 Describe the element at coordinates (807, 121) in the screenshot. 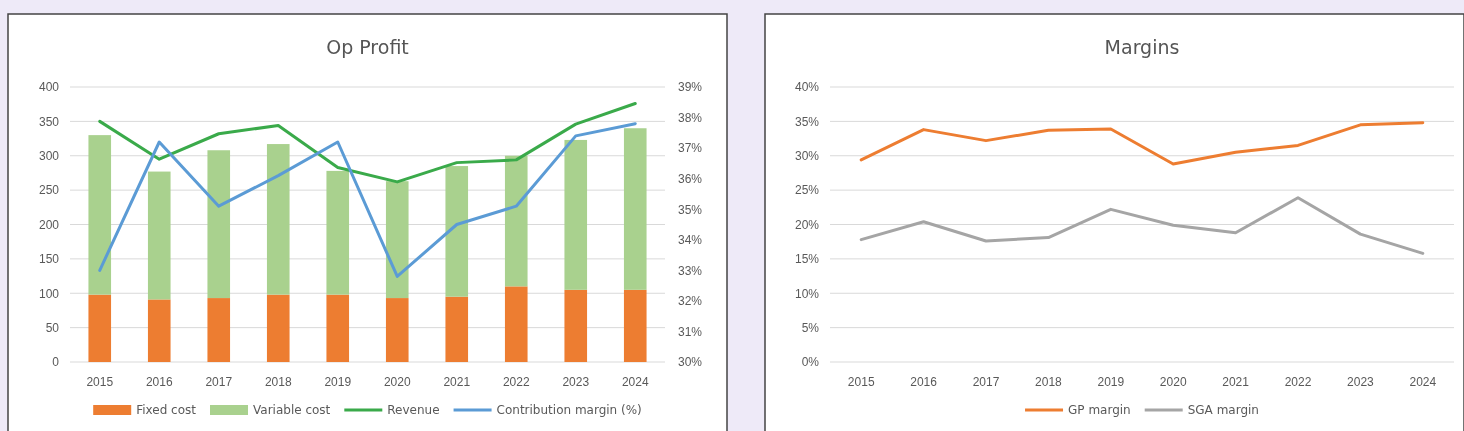

I see `y-tick-label: 35%` at that location.